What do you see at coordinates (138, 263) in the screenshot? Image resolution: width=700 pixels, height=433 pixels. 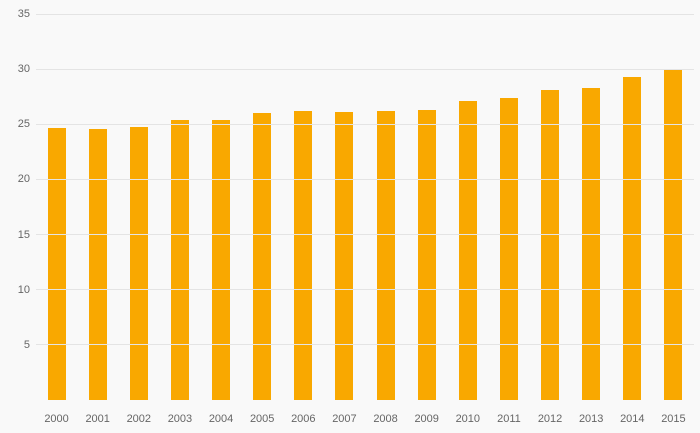 I see `bar-2002` at bounding box center [138, 263].